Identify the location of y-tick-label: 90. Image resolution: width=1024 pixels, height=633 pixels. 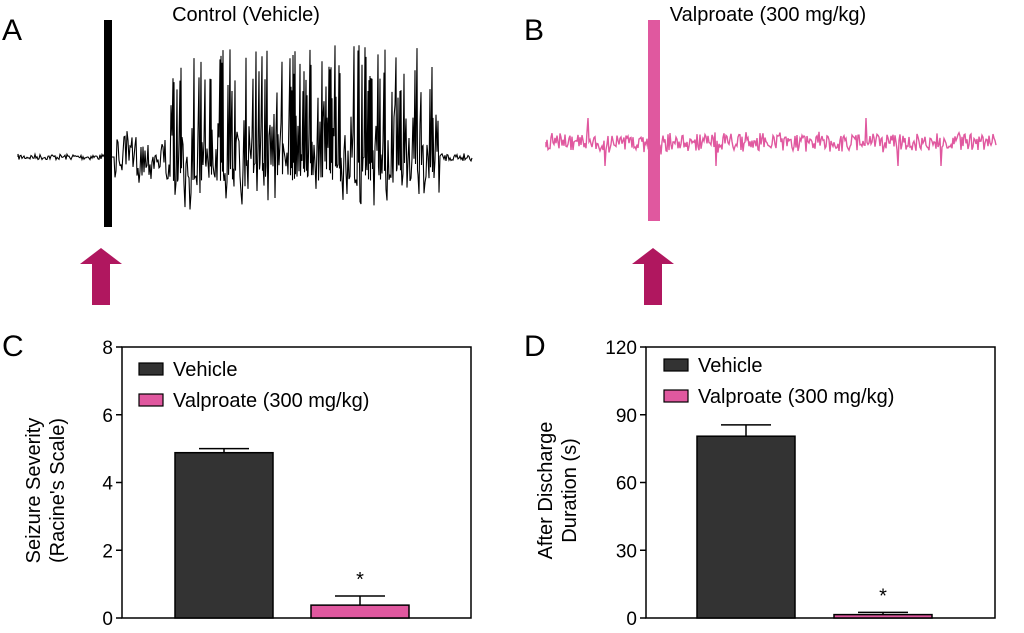
(626, 416).